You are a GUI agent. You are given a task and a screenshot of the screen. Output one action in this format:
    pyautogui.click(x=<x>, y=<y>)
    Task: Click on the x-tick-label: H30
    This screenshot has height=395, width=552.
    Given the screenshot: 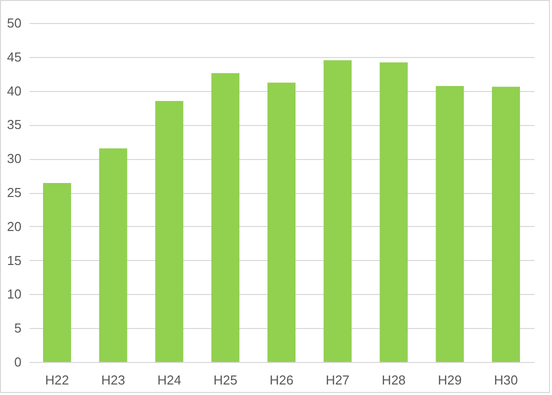 What is the action you would take?
    pyautogui.click(x=506, y=380)
    